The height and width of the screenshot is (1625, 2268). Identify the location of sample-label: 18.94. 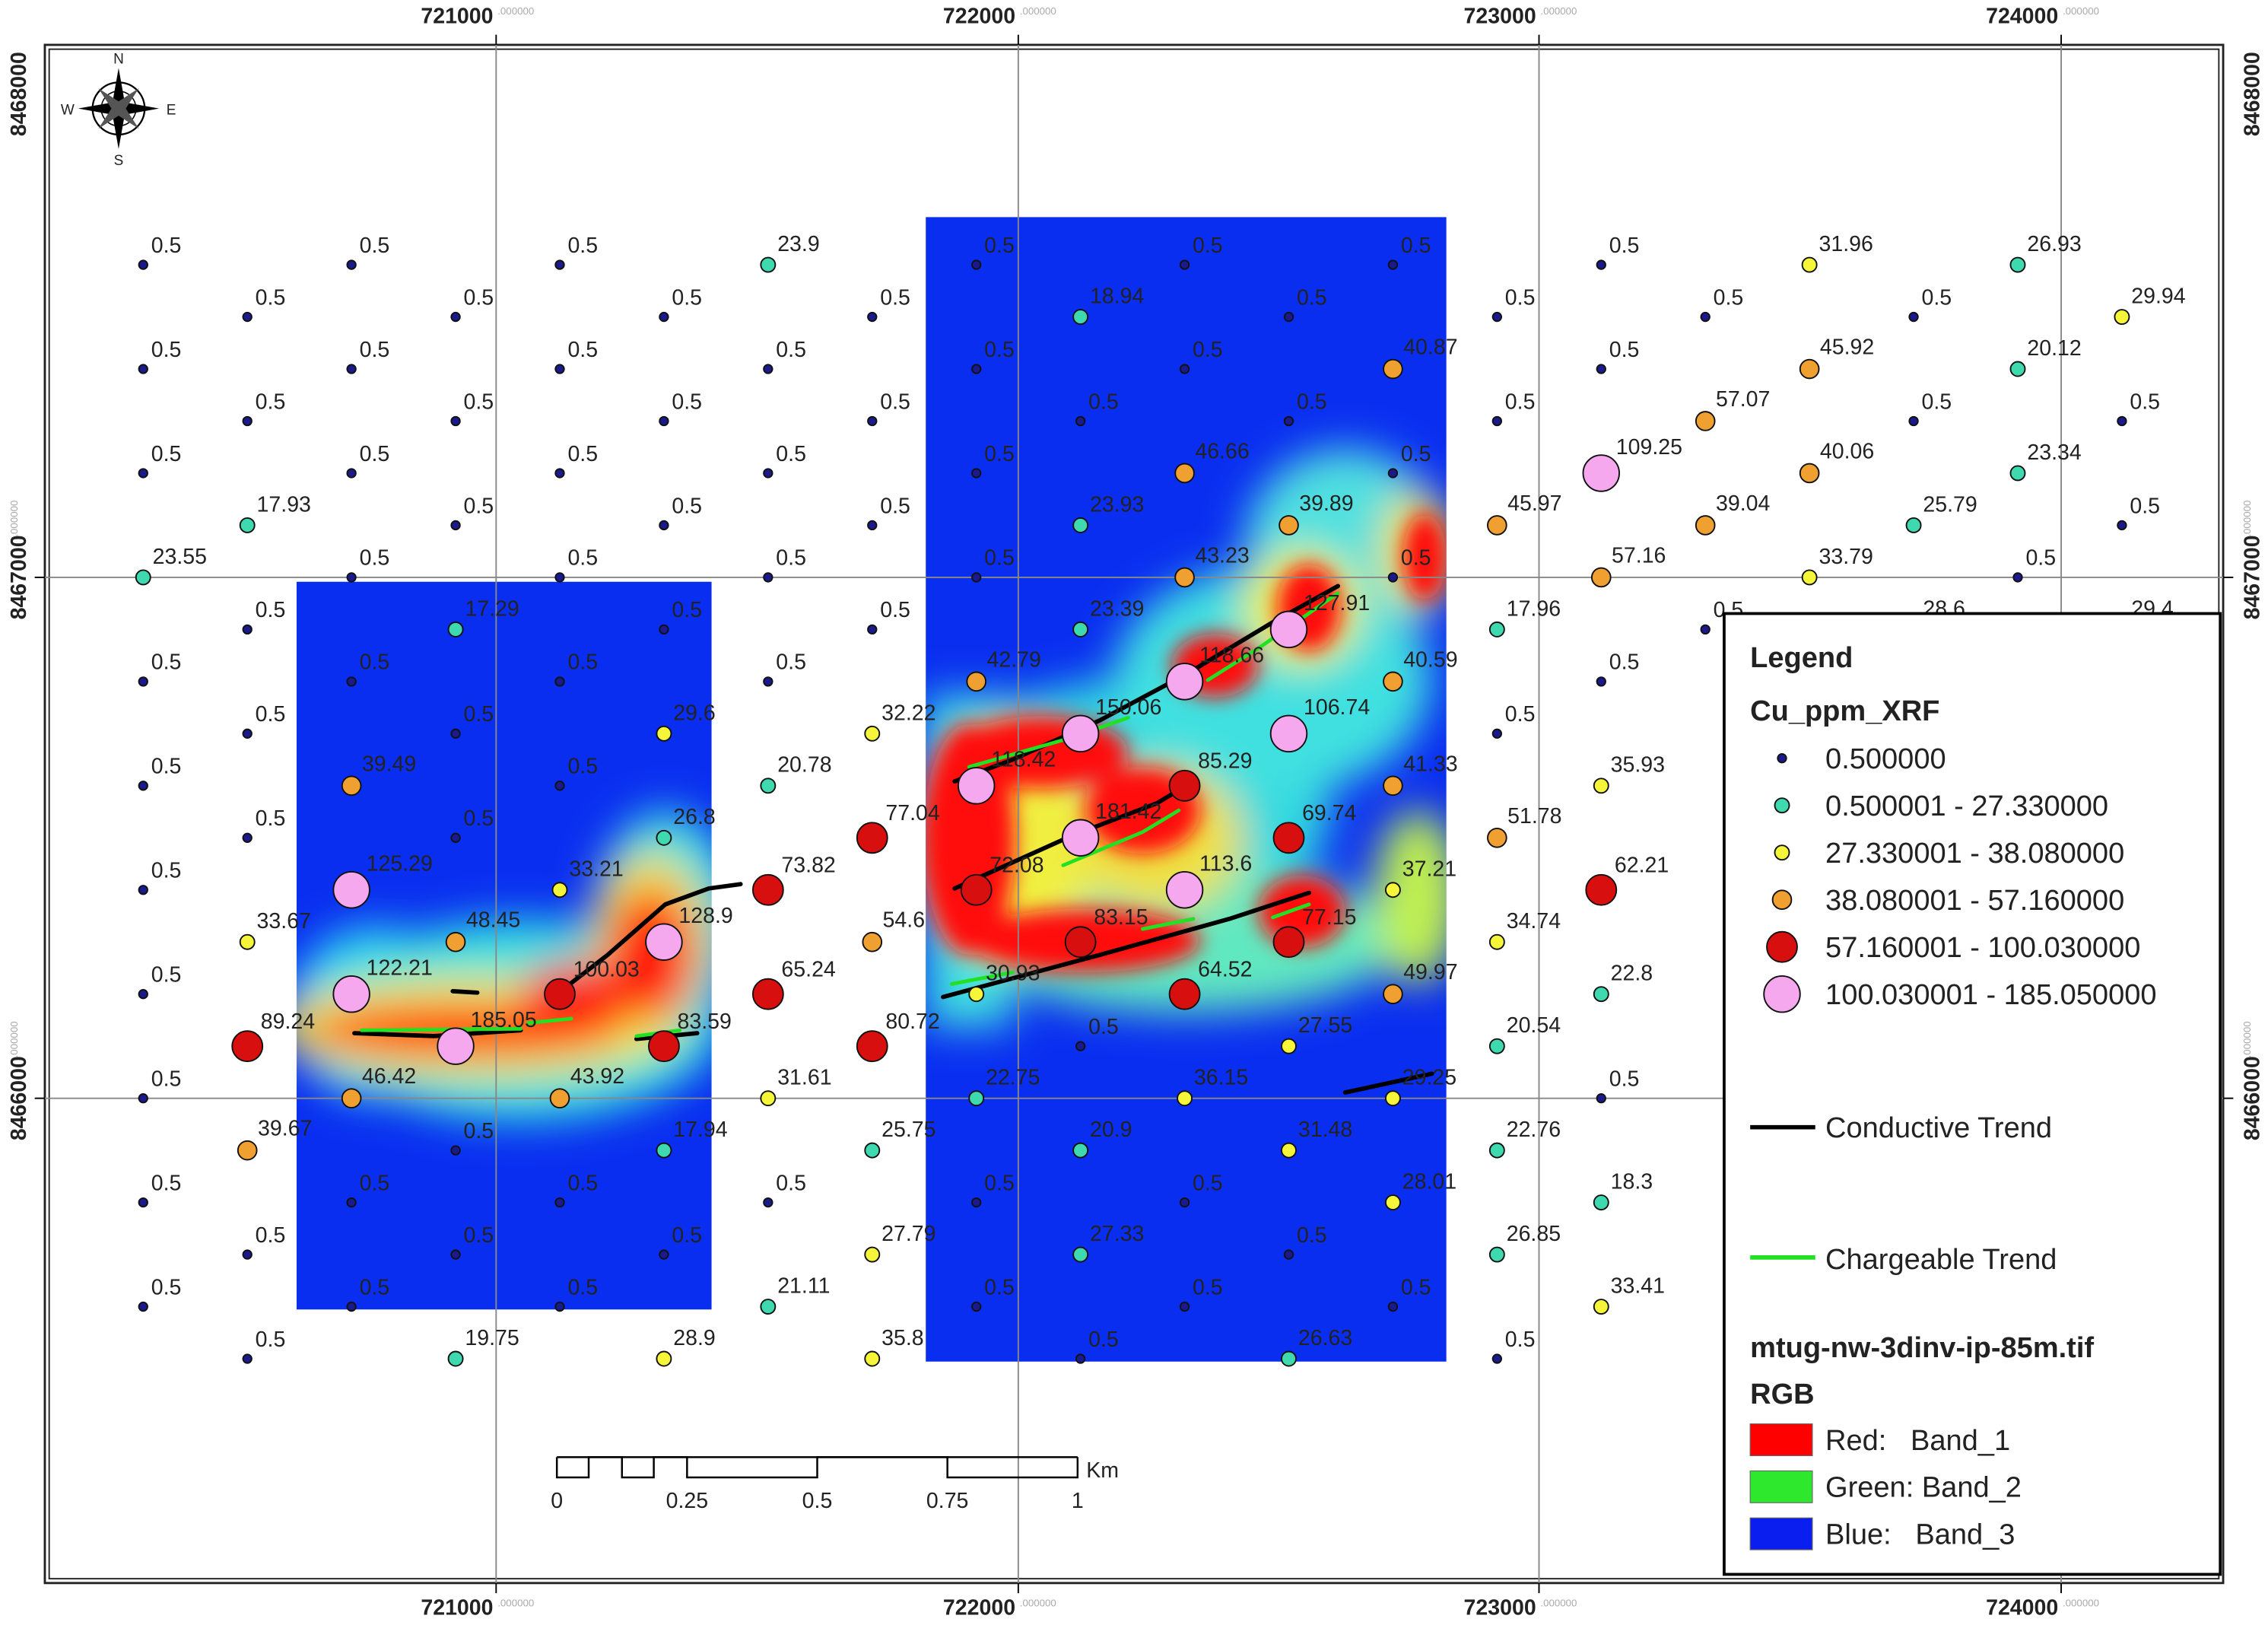
(1117, 296).